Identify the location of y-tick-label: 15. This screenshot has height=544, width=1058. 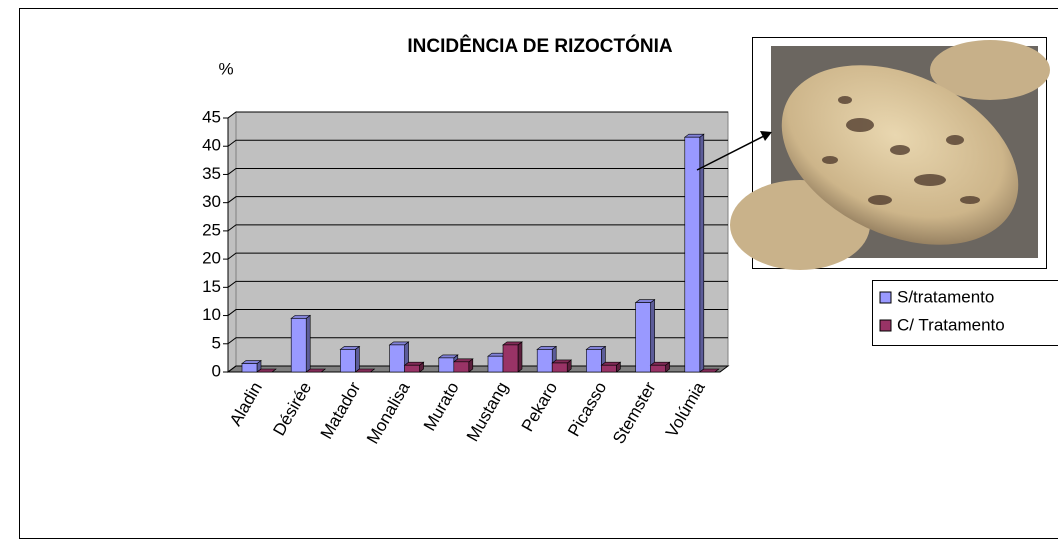
(211, 286).